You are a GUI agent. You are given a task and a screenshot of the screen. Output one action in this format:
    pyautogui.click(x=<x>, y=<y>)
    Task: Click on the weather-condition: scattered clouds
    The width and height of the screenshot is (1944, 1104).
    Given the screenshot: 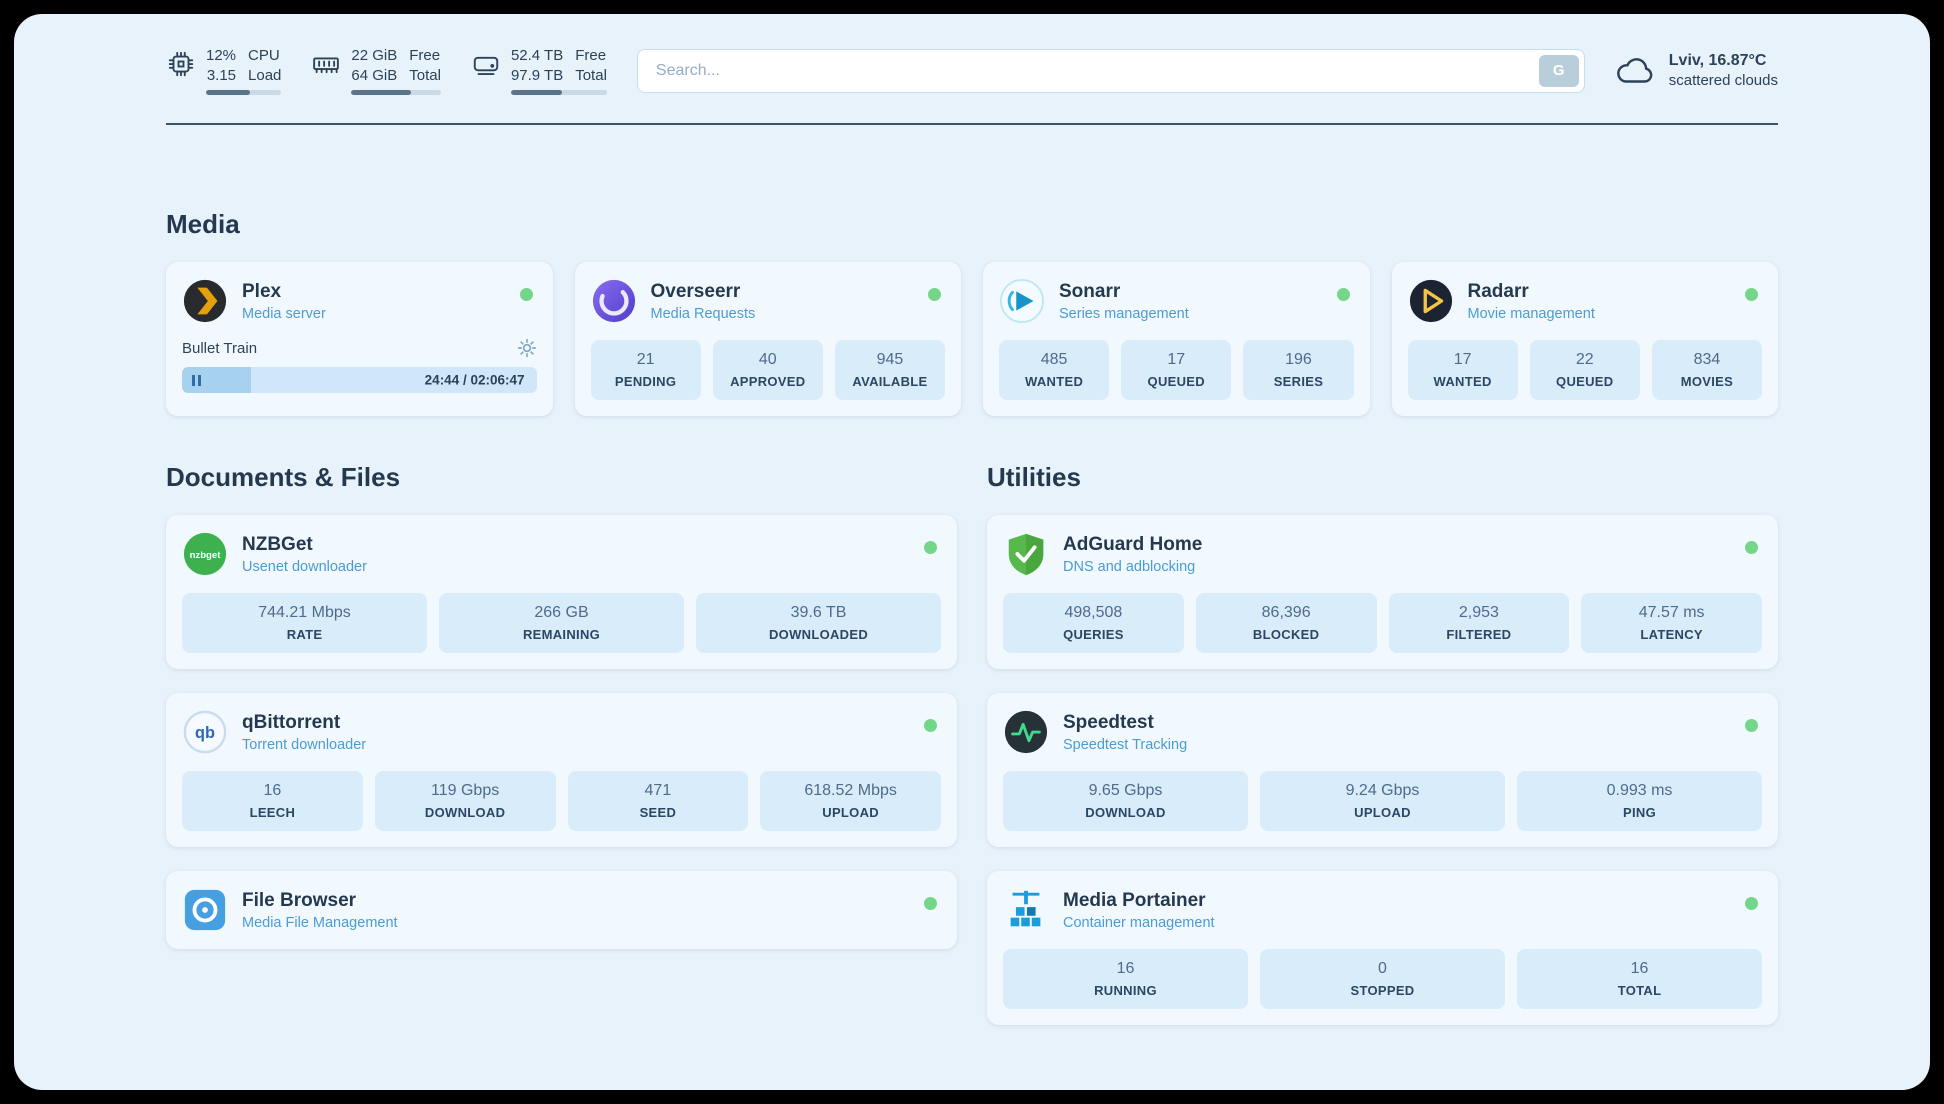 What is the action you would take?
    pyautogui.click(x=1723, y=80)
    